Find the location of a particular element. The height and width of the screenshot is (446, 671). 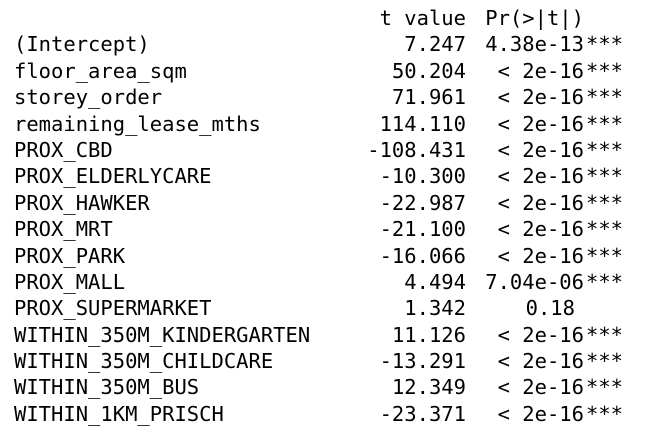

term-name: PROX_SUPERMARKET is located at coordinates (113, 308).